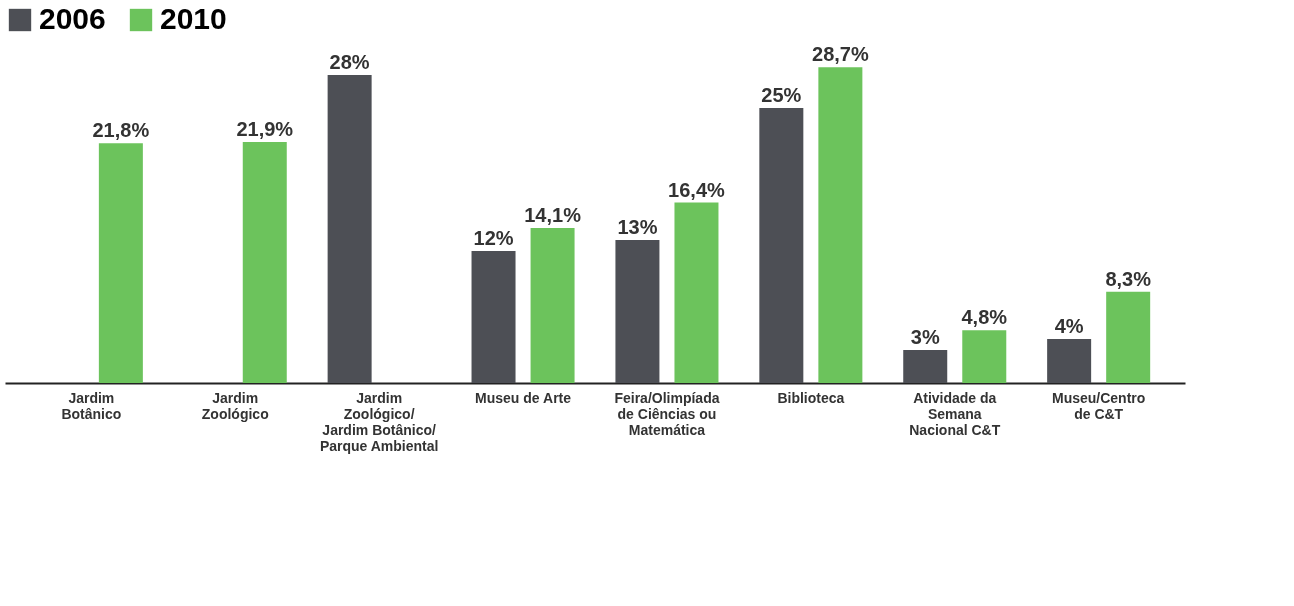  Describe the element at coordinates (235, 405) in the screenshot. I see `x-tick-label: Jardim Zoológico` at that location.